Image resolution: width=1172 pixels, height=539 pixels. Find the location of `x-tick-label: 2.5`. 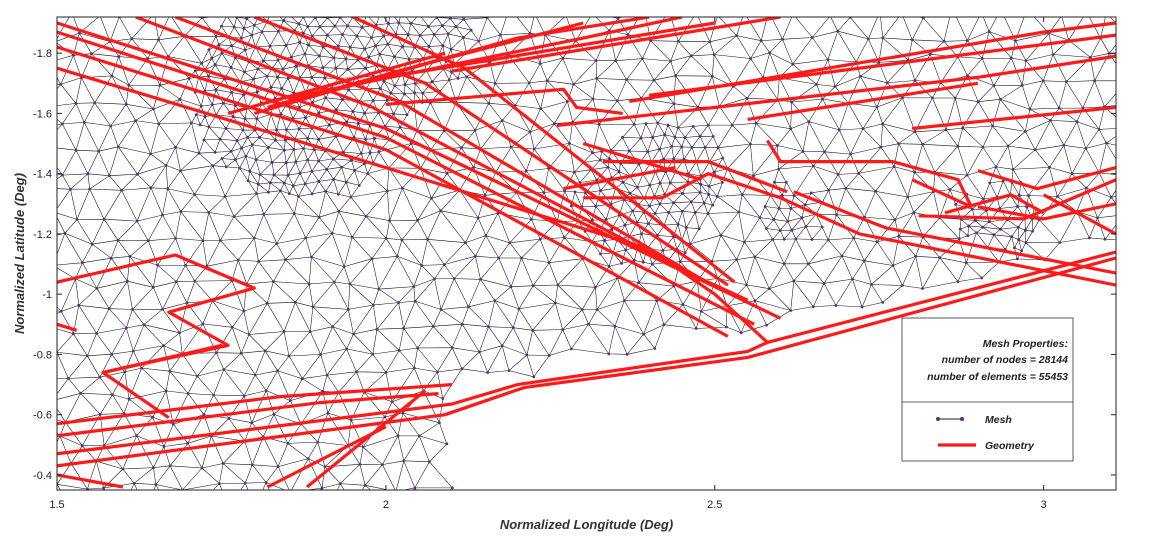

x-tick-label: 2.5 is located at coordinates (714, 505).